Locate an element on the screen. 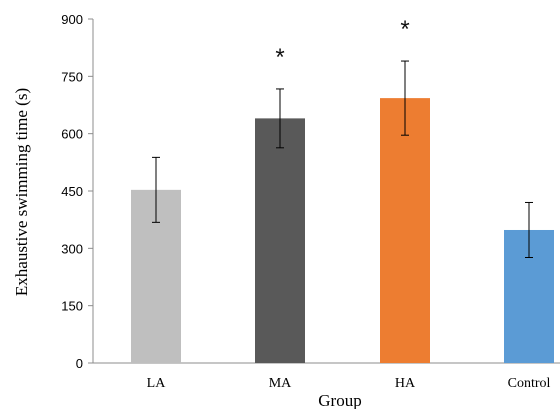 The image size is (560, 409). y-axis: 0 150 300 450 600 750 900 is located at coordinates (77, 191).